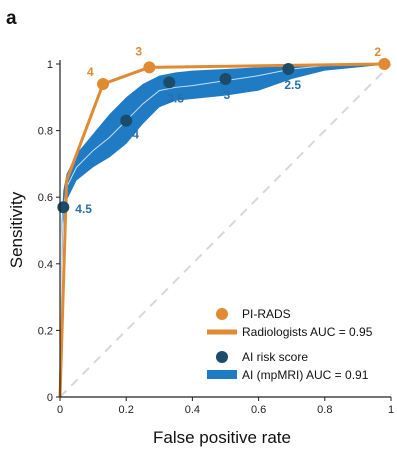  I want to click on panel-label: a, so click(11, 18).